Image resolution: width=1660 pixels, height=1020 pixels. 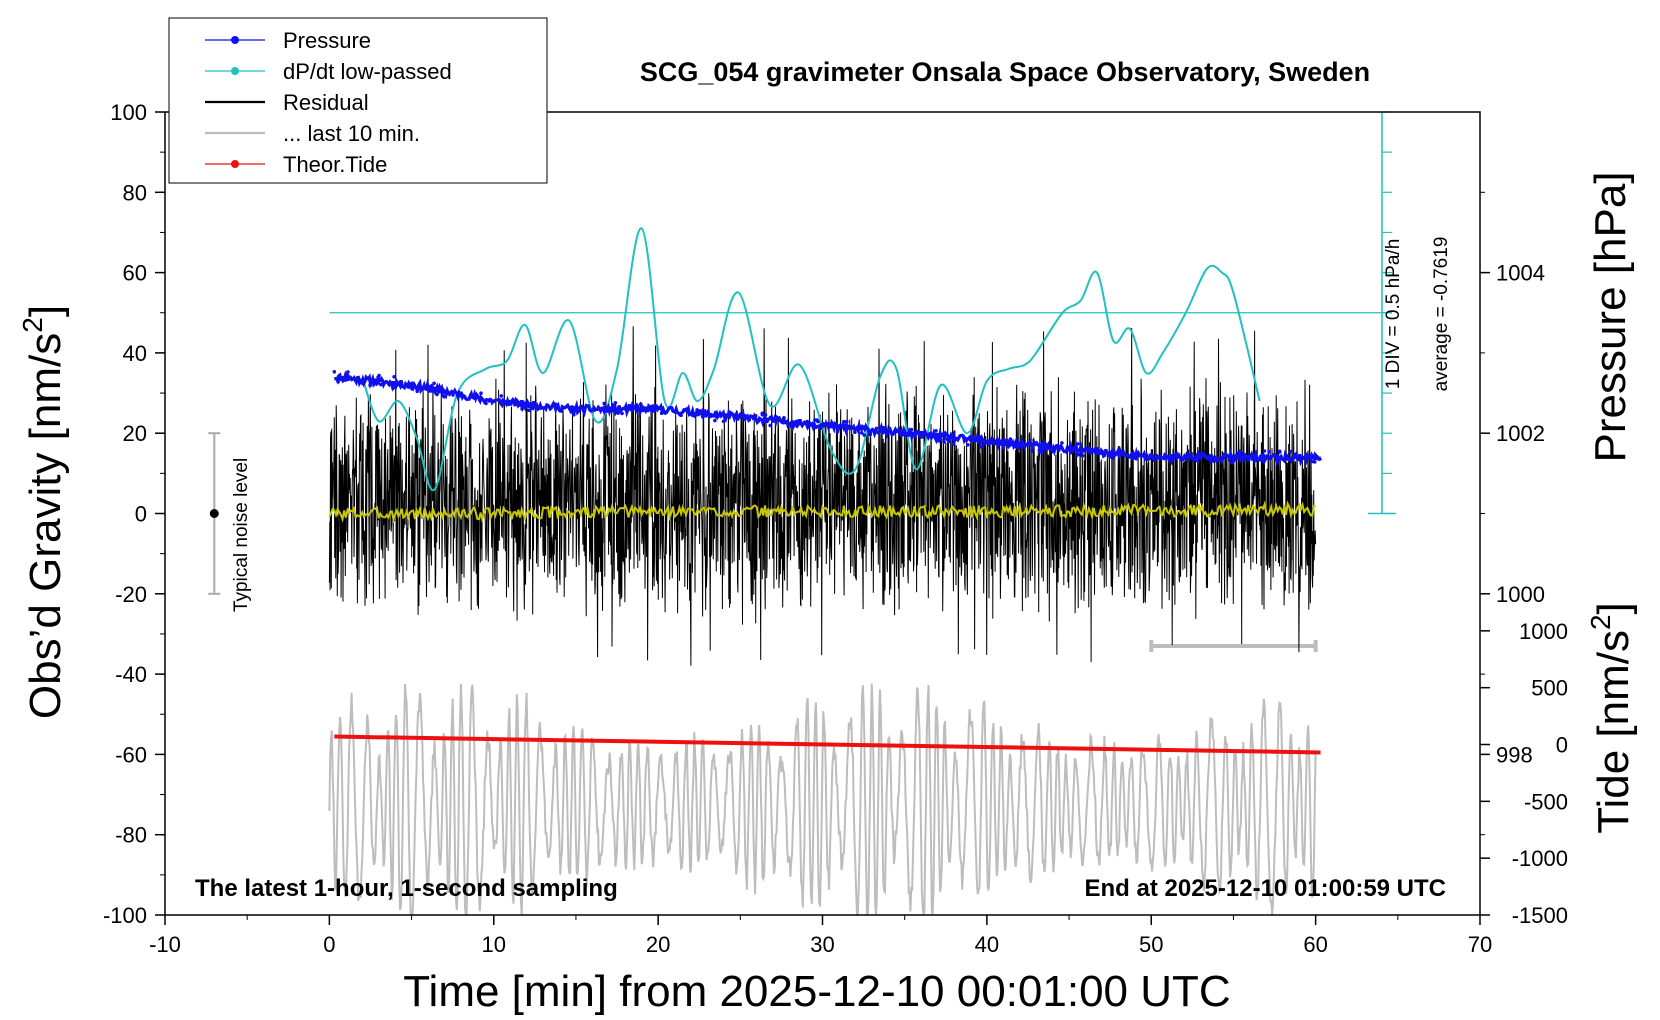 I want to click on legend-label: dP/dt low-passed, so click(x=367, y=71).